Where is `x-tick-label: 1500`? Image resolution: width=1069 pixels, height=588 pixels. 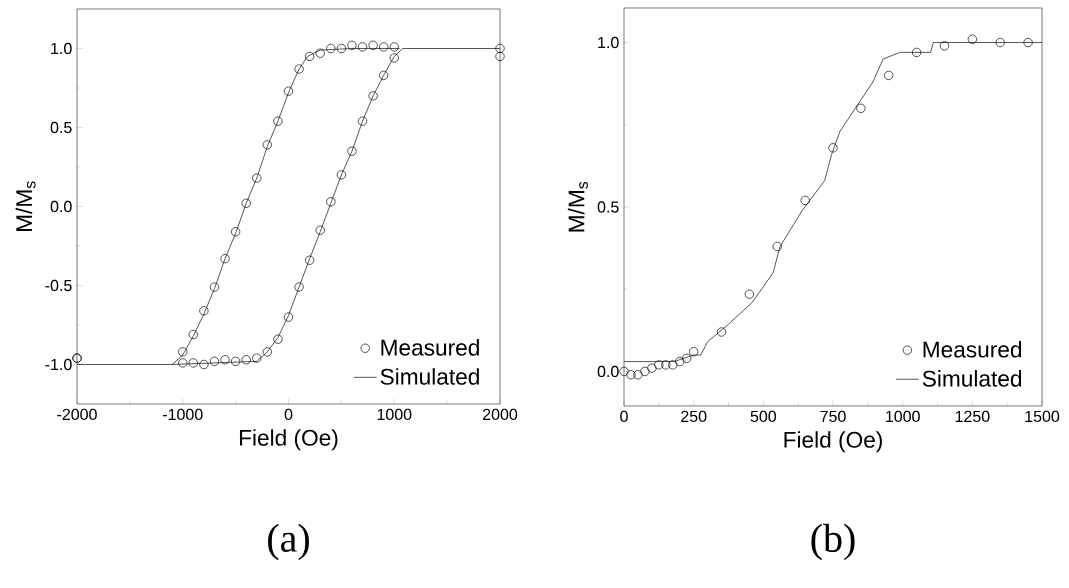
x-tick-label: 1500 is located at coordinates (1042, 416).